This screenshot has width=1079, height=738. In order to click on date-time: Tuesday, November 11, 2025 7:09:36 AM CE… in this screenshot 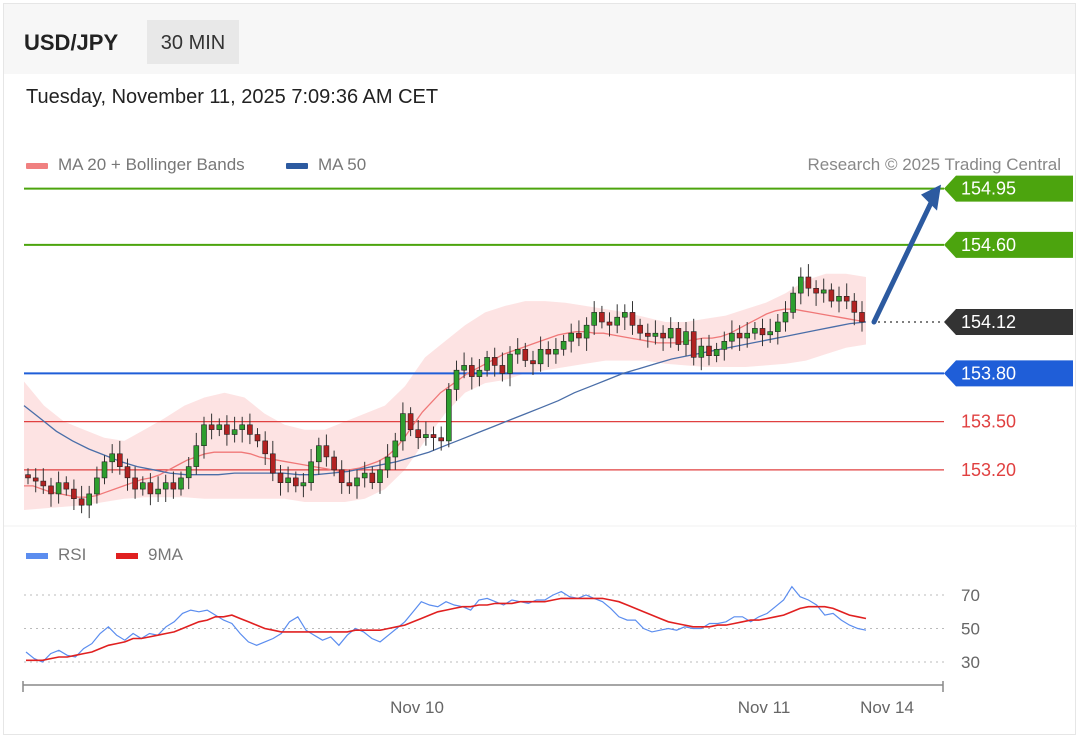, I will do `click(232, 97)`.